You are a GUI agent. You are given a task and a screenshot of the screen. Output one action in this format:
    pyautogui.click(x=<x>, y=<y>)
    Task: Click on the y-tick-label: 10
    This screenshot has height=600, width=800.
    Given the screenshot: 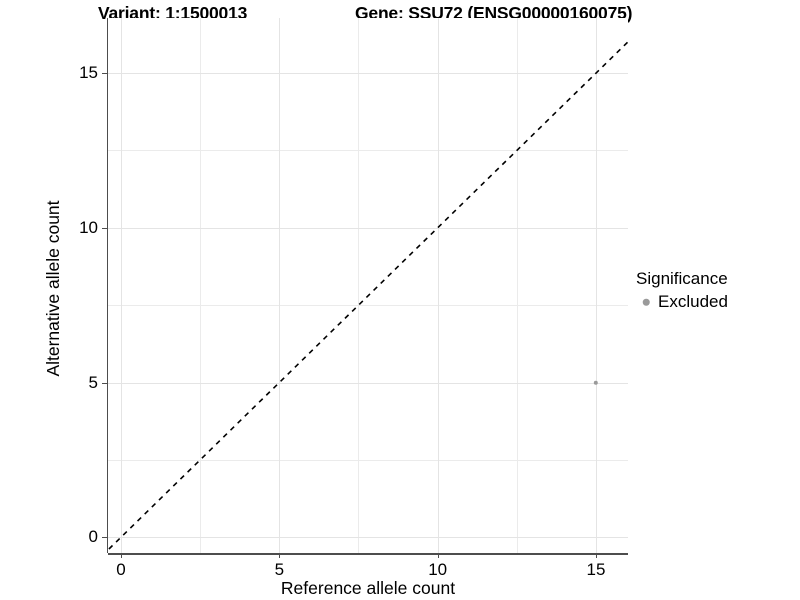 What is the action you would take?
    pyautogui.click(x=88, y=227)
    